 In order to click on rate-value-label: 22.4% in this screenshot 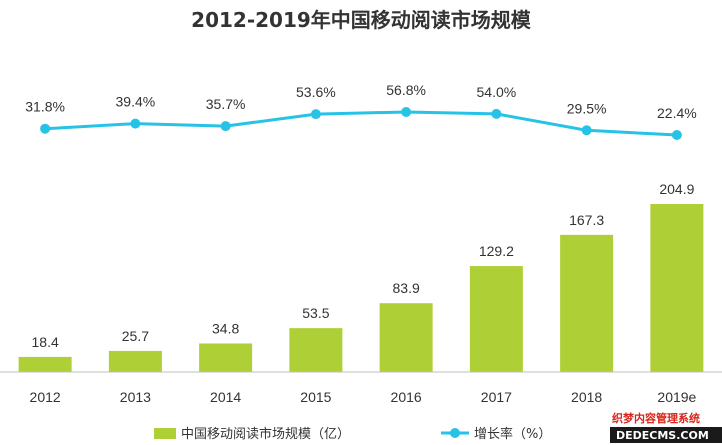, I will do `click(677, 113)`.